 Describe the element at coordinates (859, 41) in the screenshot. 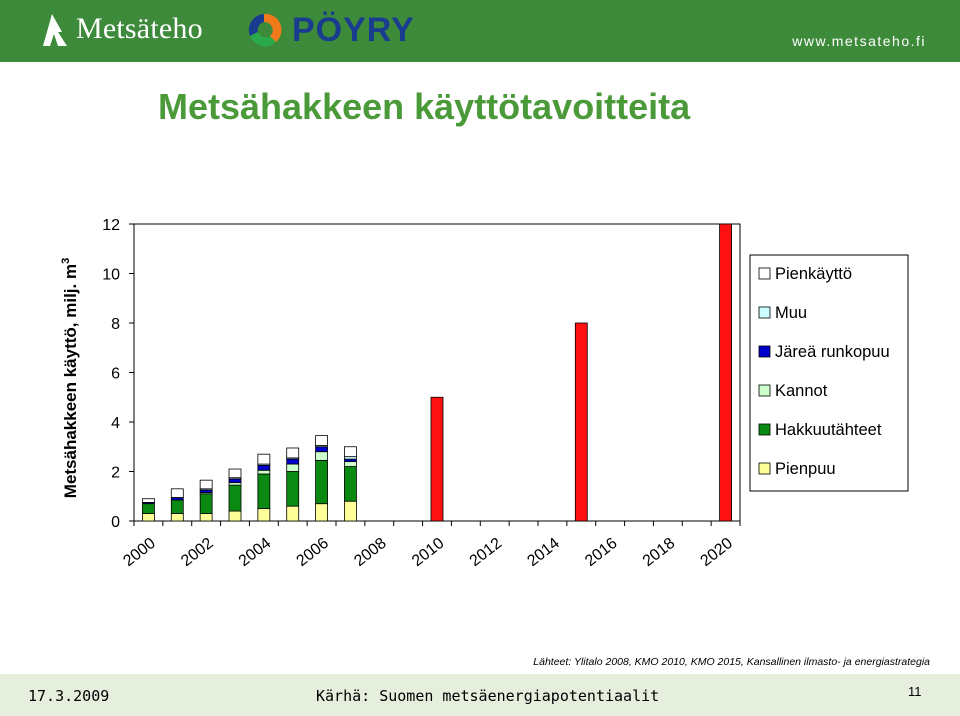

I see `website-link: www.metsateho.fi` at that location.